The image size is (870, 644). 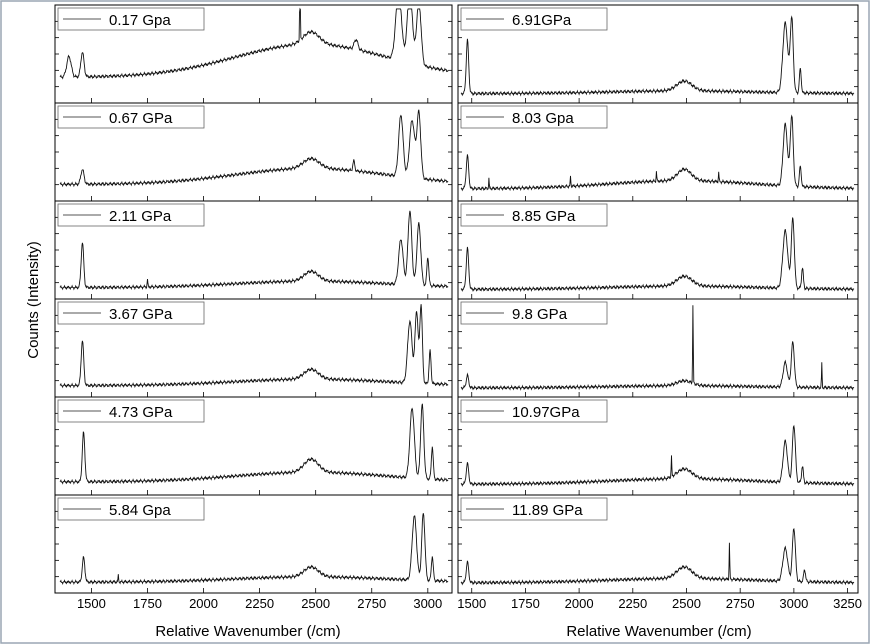 I want to click on x-axis-label-left: Relative Wavenumber (/cm), so click(x=247, y=631).